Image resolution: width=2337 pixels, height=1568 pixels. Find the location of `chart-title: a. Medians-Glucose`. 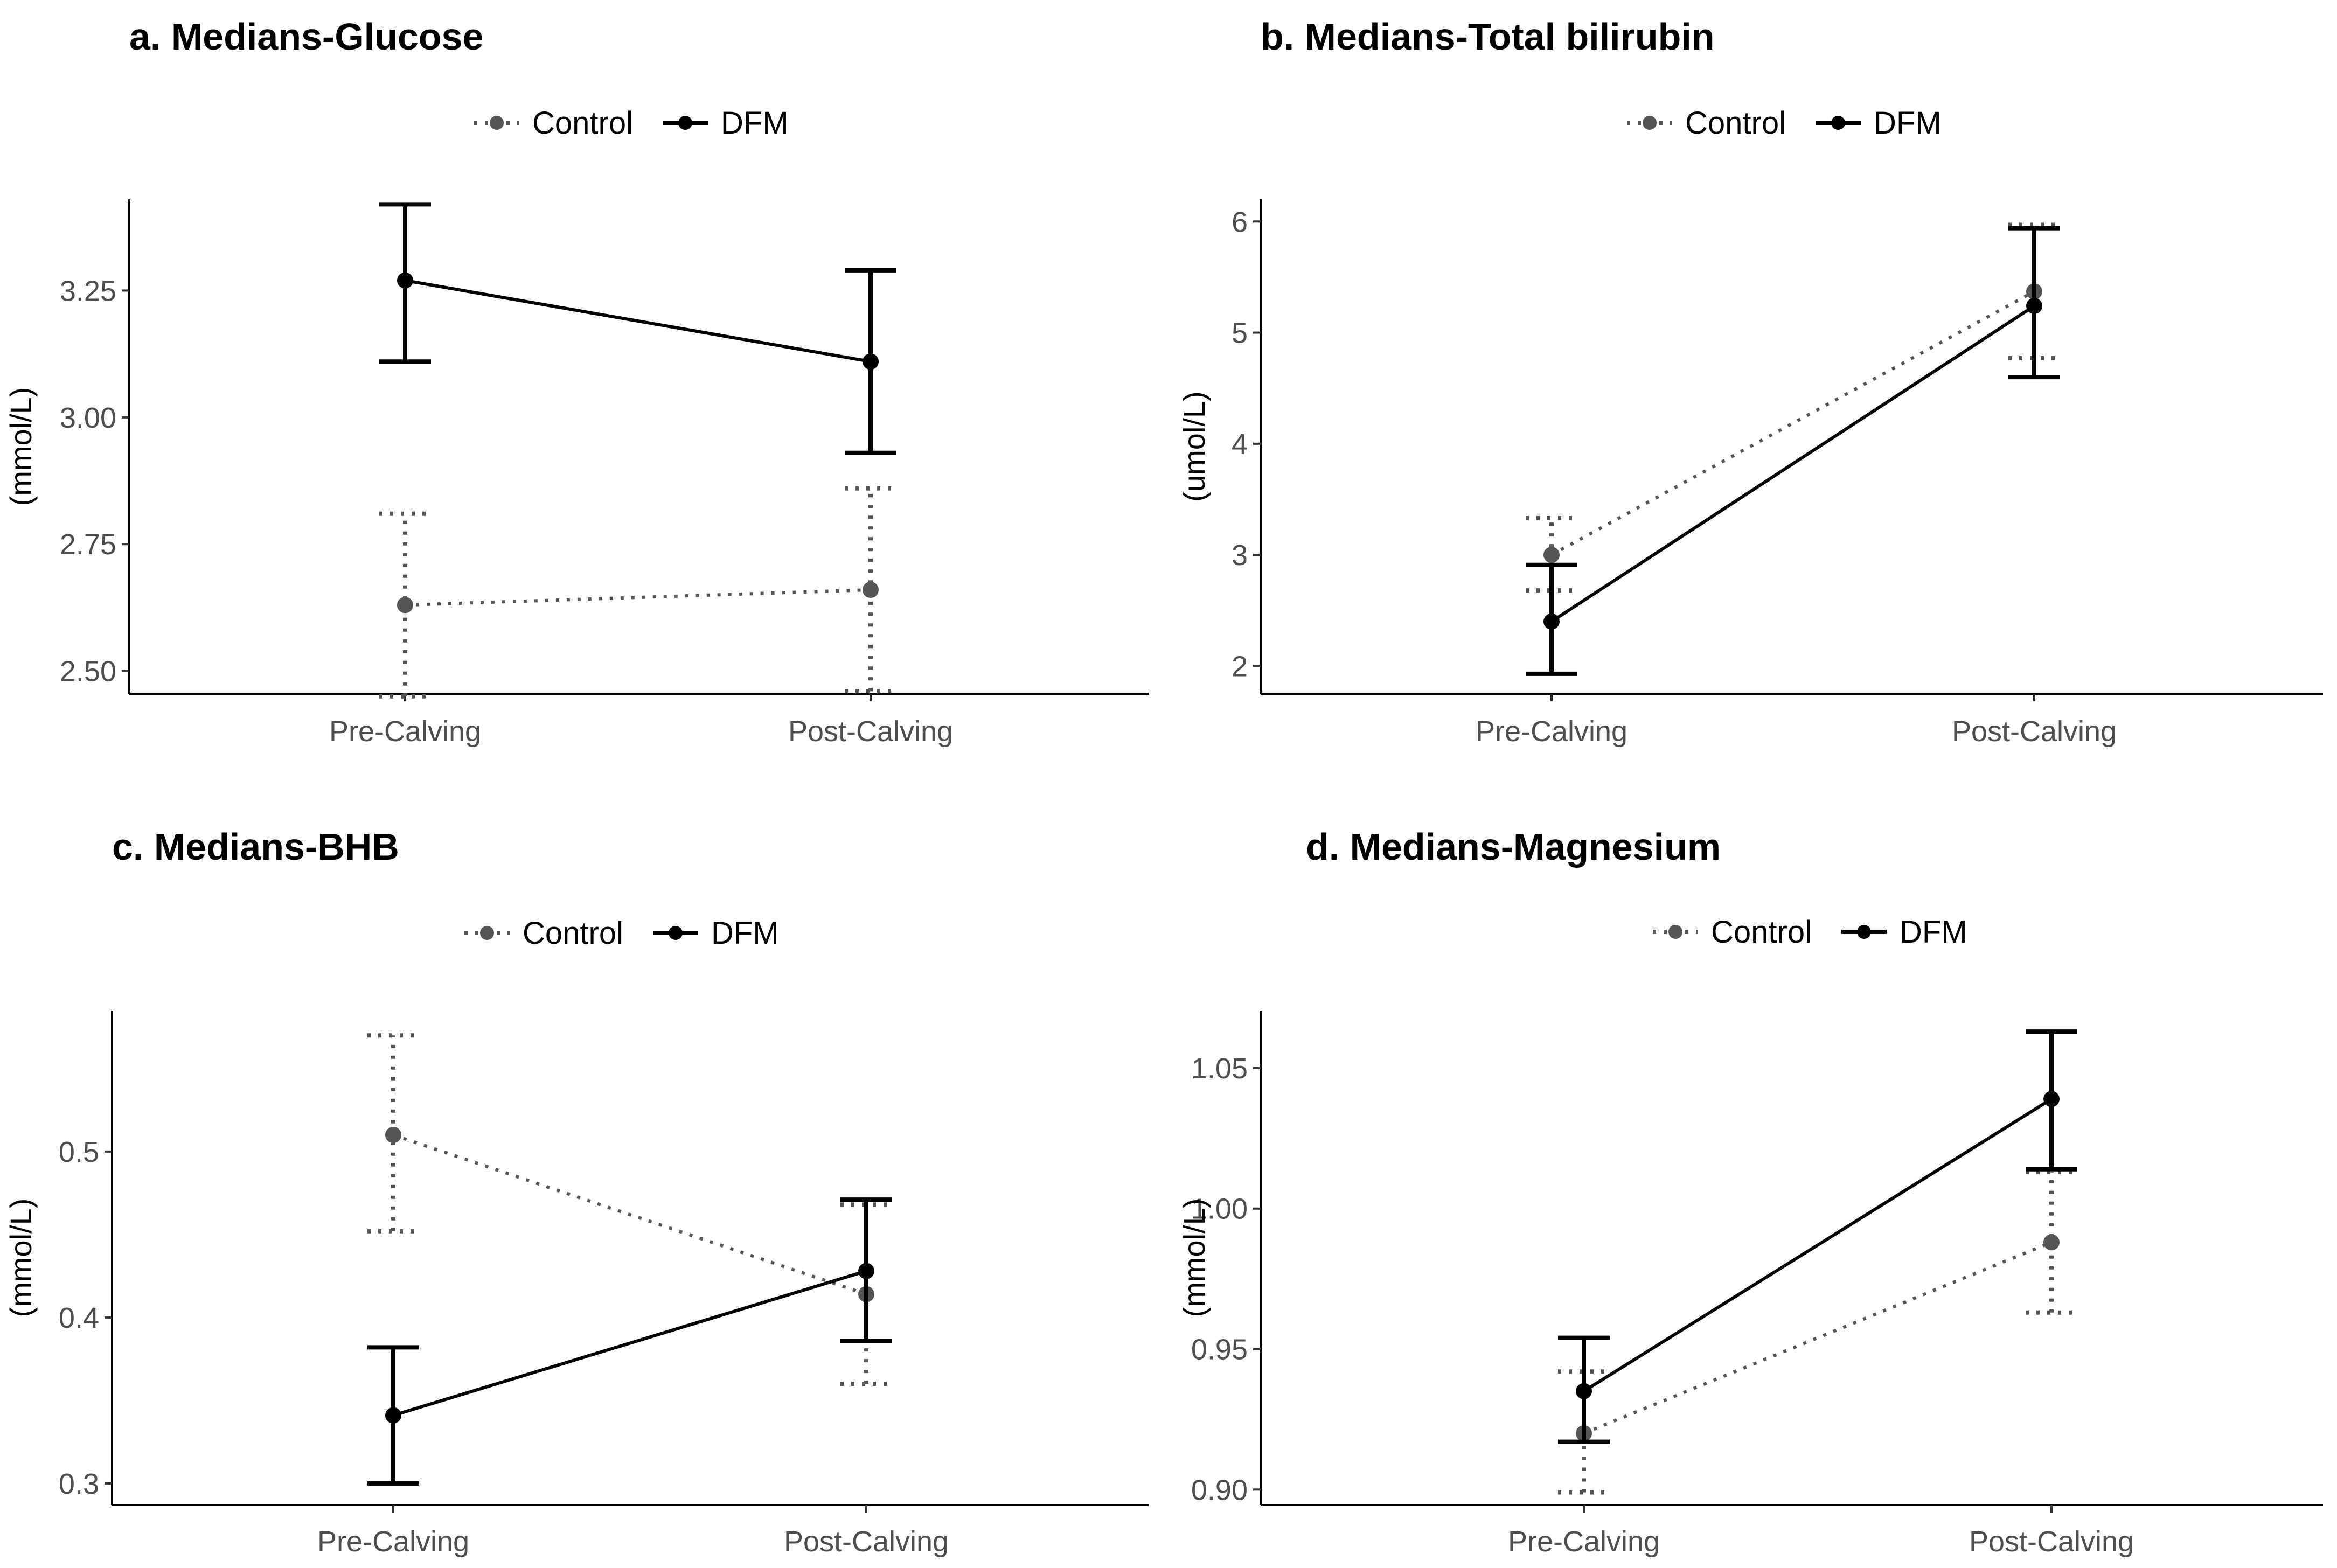

chart-title: a. Medians-Glucose is located at coordinates (306, 37).